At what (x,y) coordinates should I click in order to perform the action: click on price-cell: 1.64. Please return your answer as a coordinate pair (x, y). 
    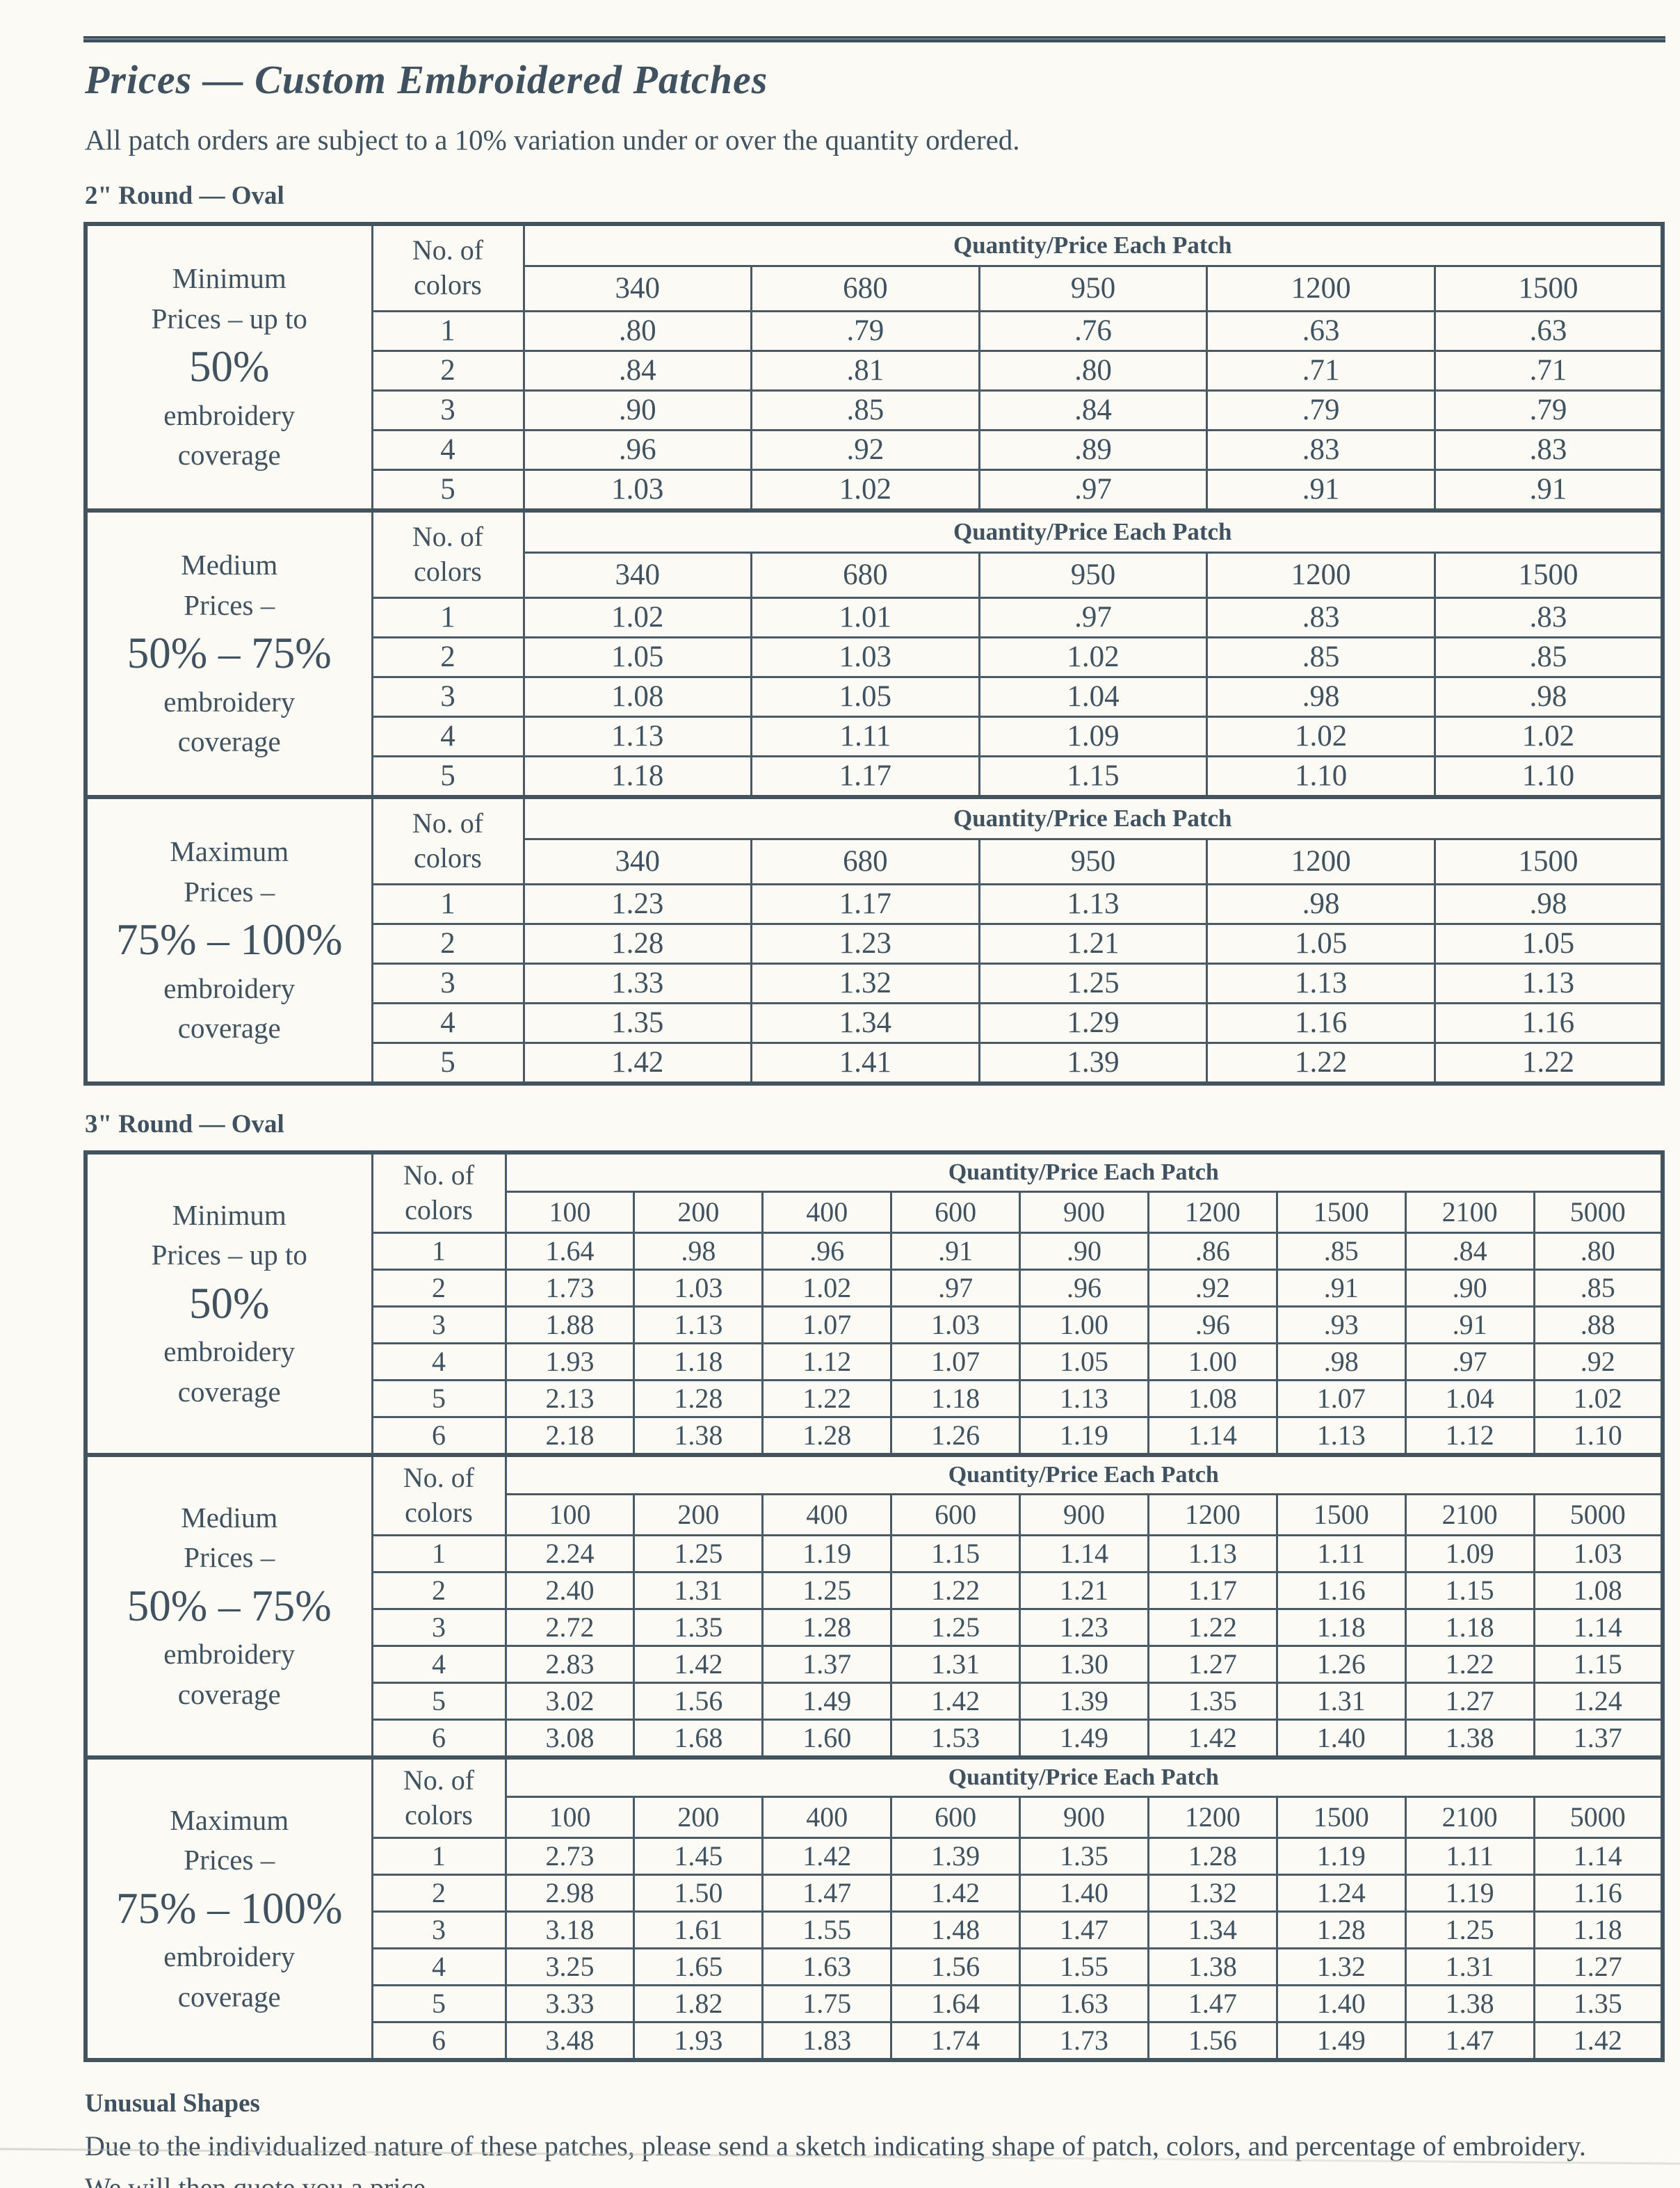
    Looking at the image, I should click on (570, 1251).